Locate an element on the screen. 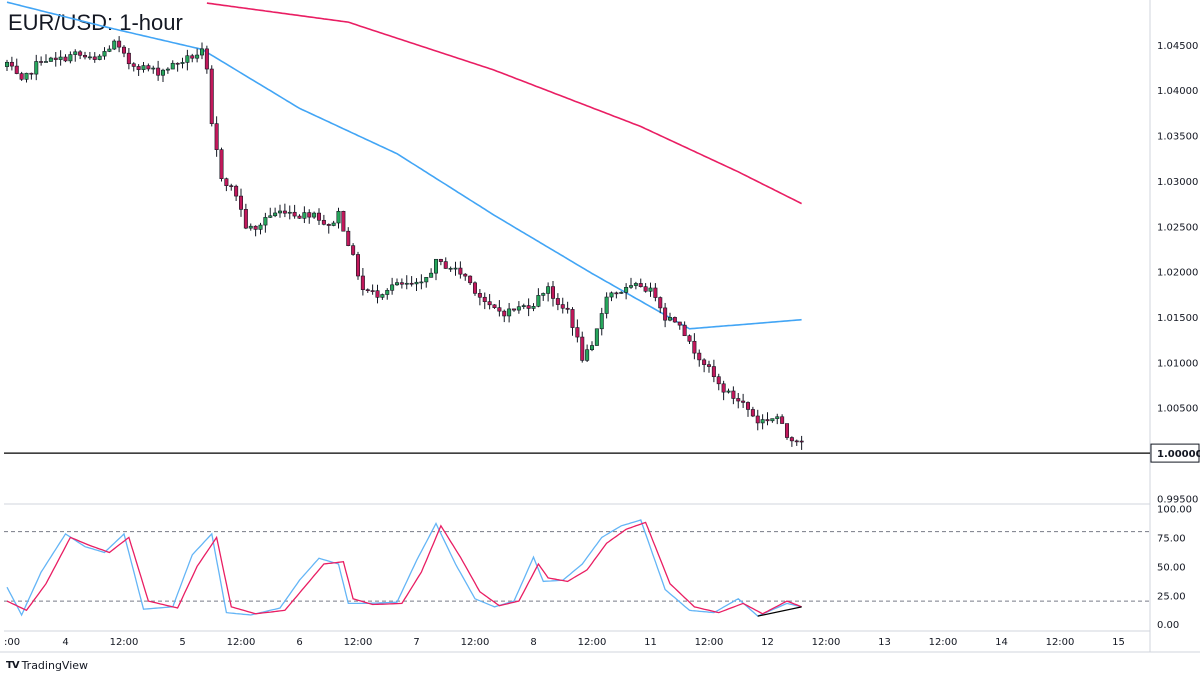  time-tick-label: :00 is located at coordinates (12, 642).